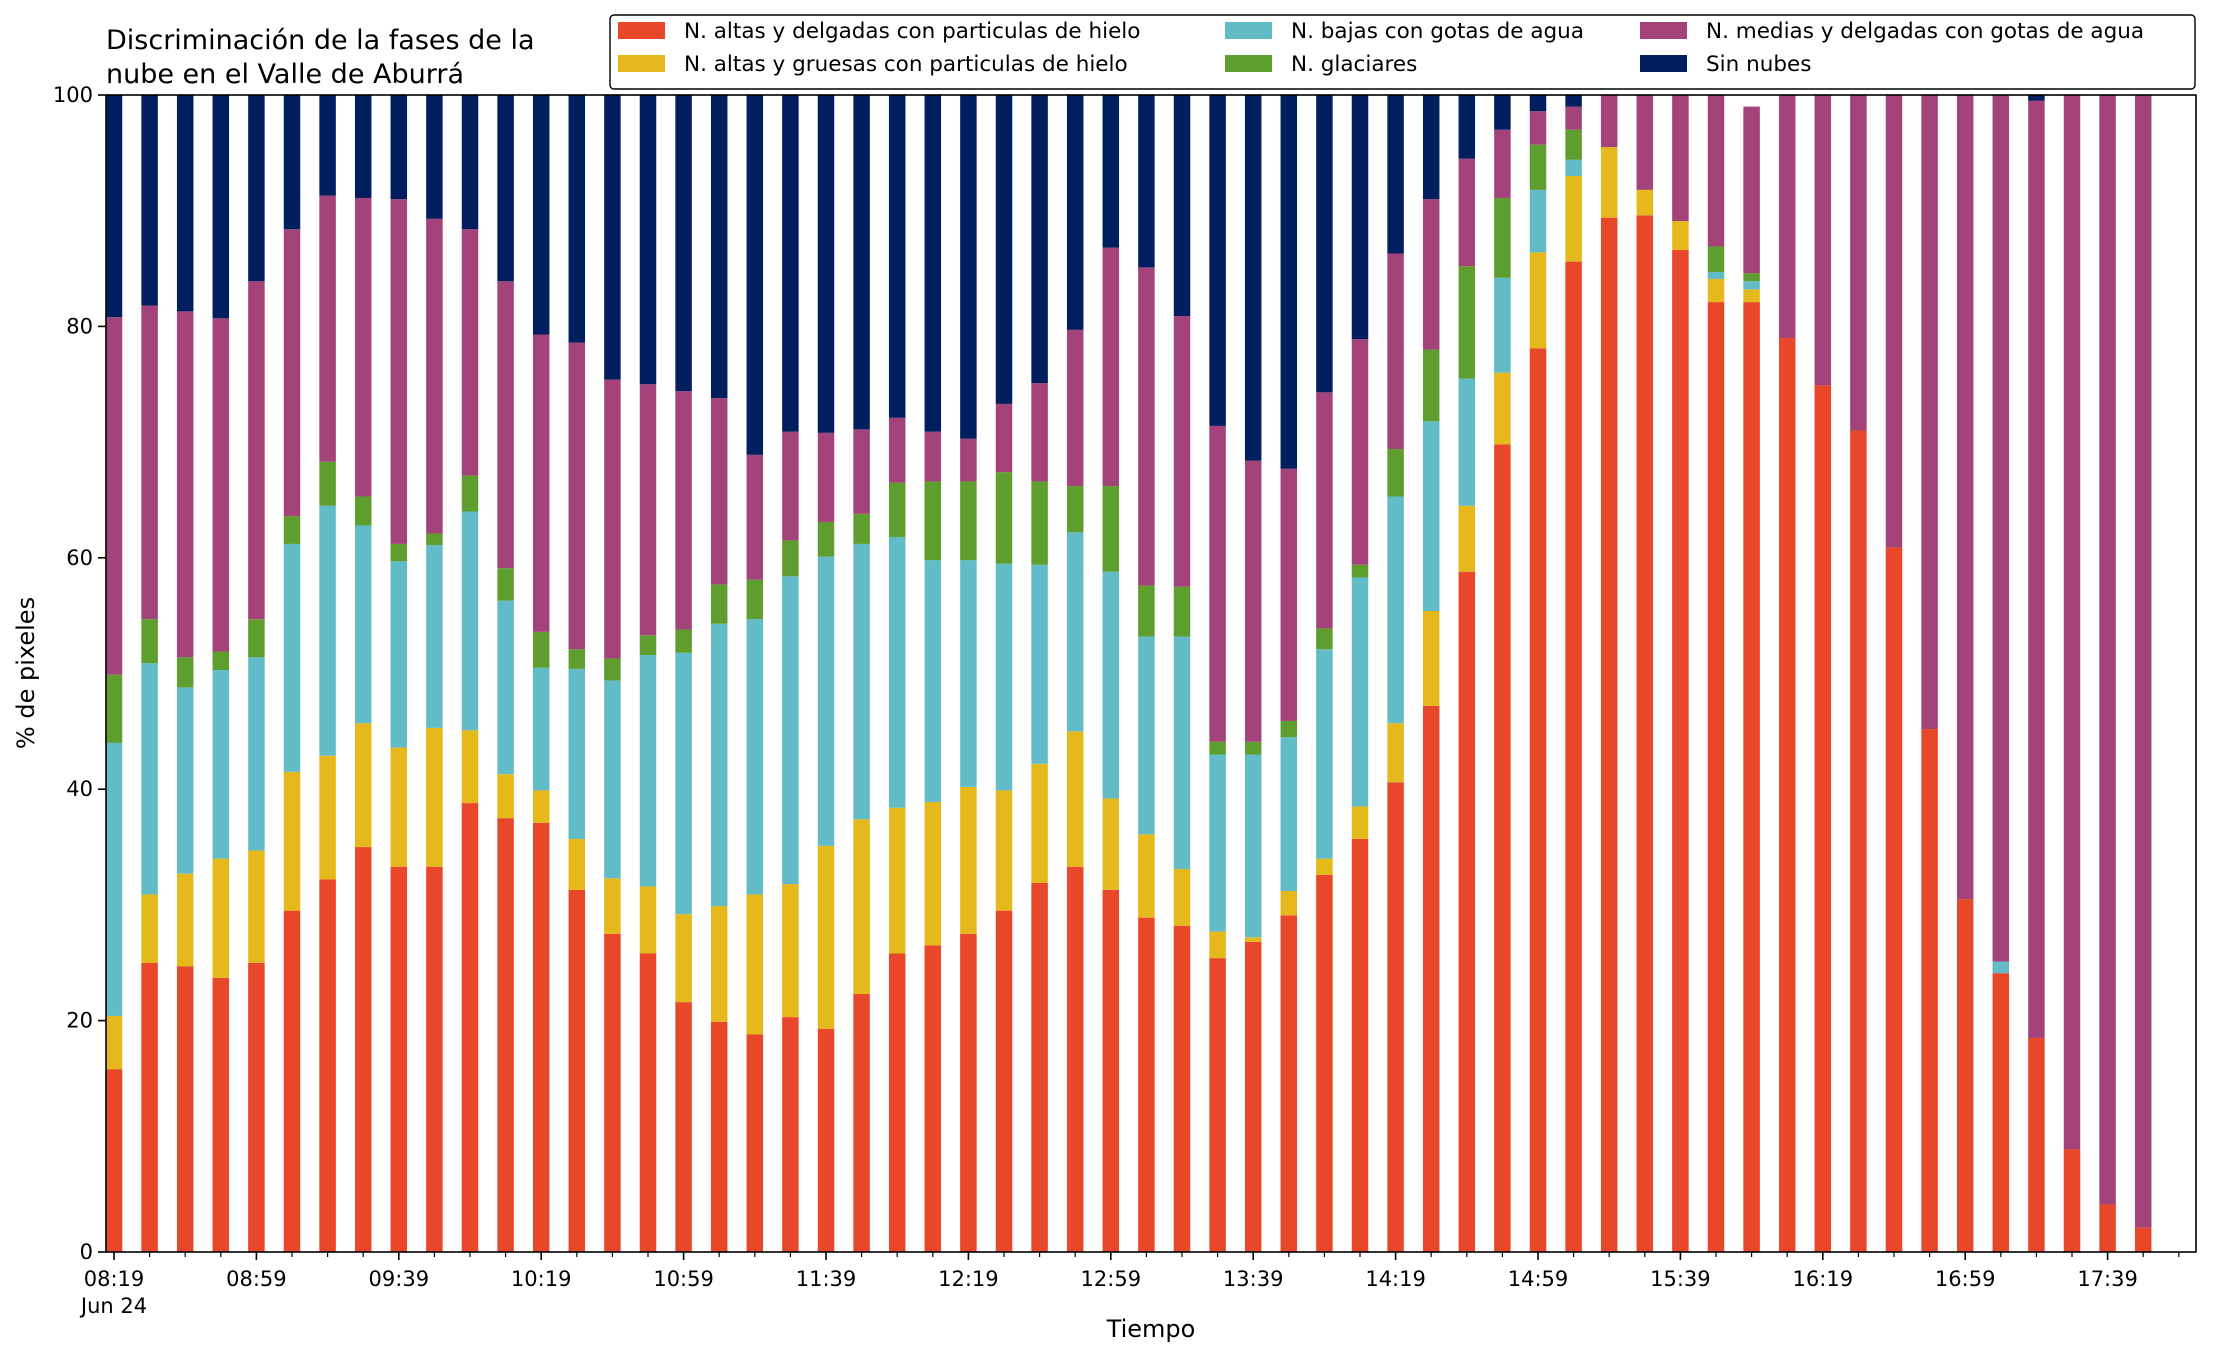 The image size is (2216, 1355). Describe the element at coordinates (1253, 1279) in the screenshot. I see `x-tick-label: 13:39` at that location.